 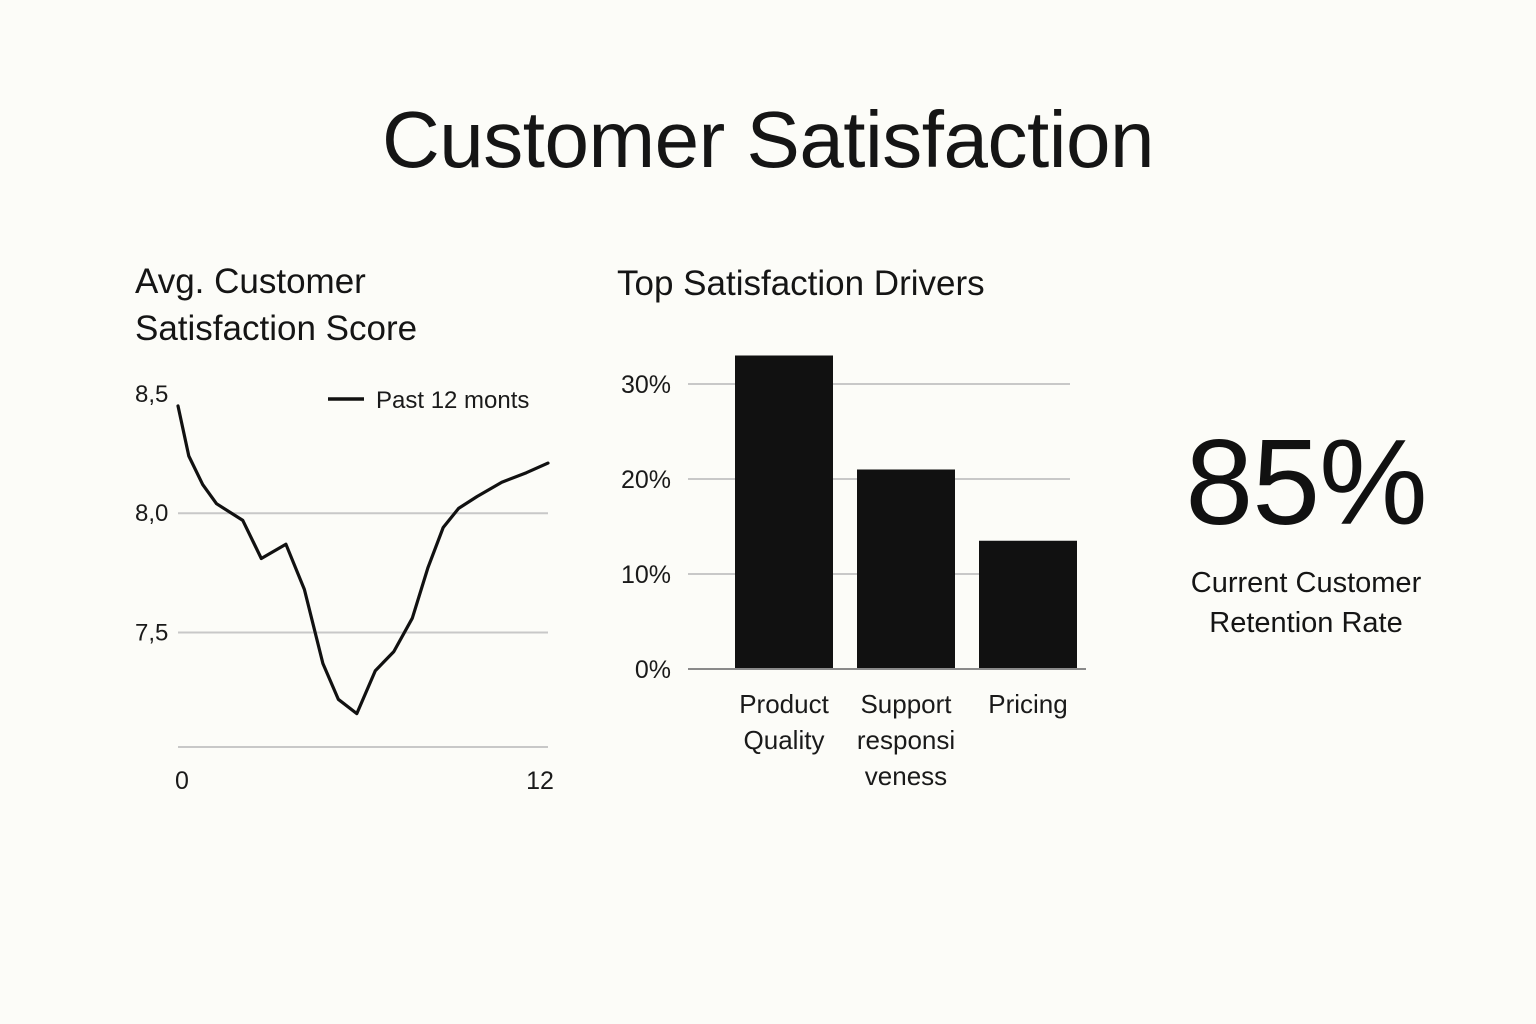 What do you see at coordinates (784, 704) in the screenshot?
I see `bar-chart-category-label: Product` at bounding box center [784, 704].